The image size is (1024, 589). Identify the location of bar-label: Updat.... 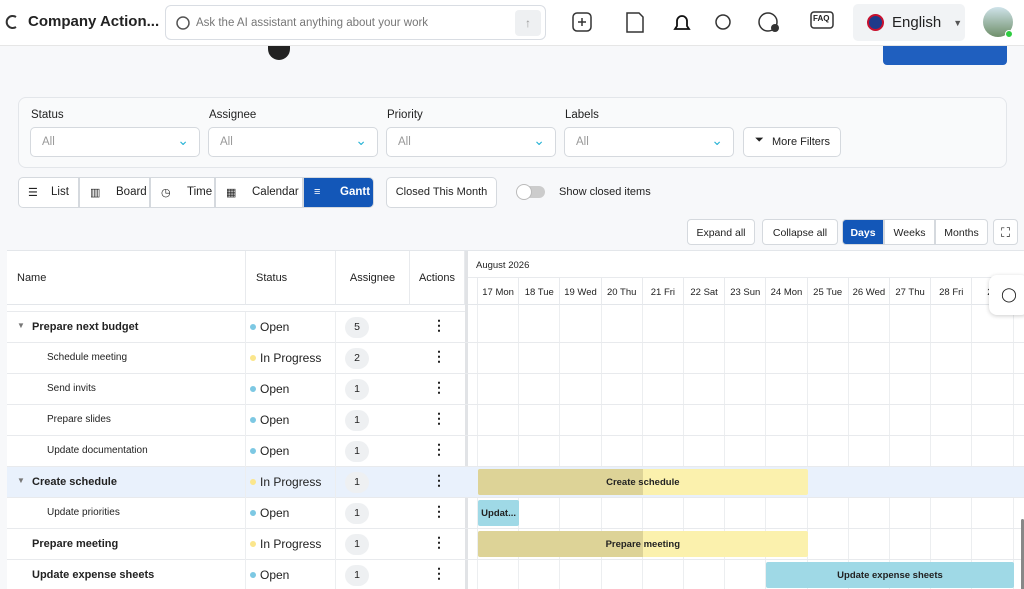
(499, 513).